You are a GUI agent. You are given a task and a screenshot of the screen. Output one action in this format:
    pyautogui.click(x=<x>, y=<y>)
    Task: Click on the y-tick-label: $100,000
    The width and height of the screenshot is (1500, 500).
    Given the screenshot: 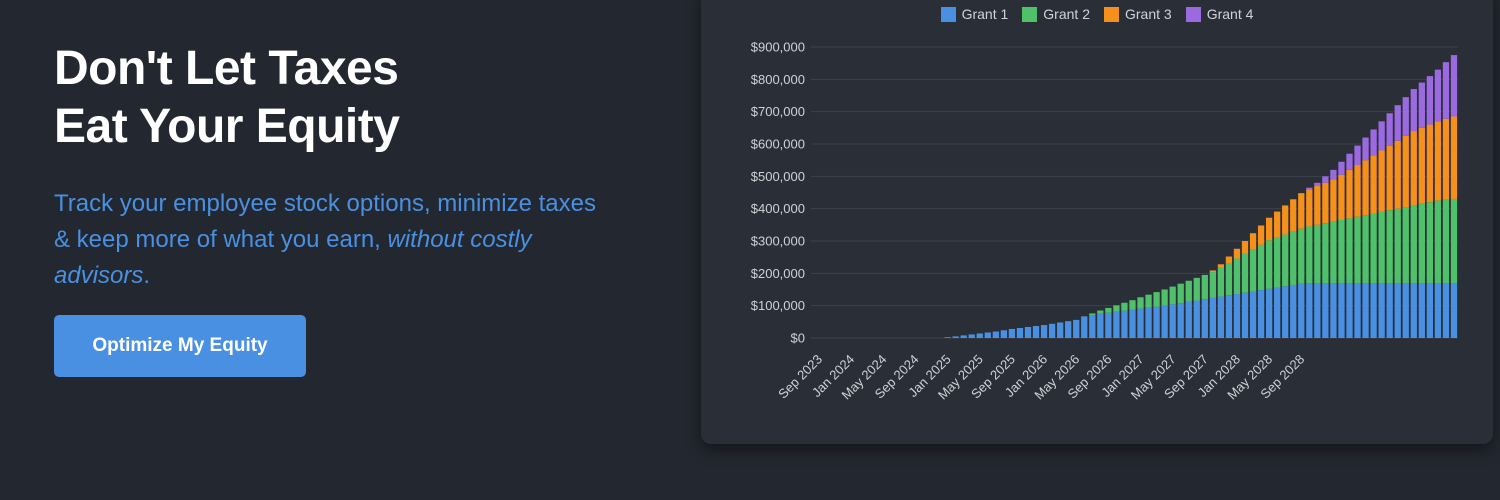 What is the action you would take?
    pyautogui.click(x=778, y=305)
    